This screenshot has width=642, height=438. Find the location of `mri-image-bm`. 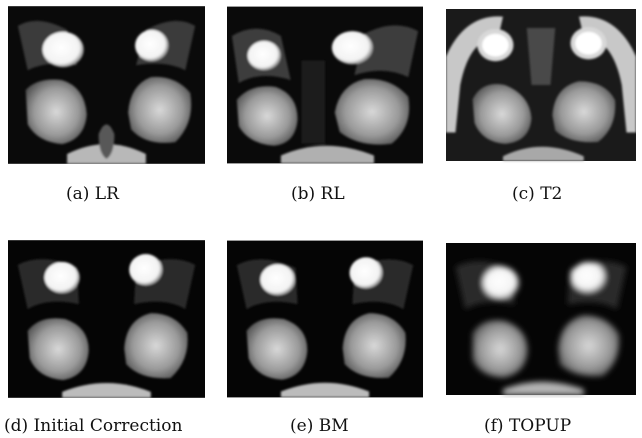

mri-image-bm is located at coordinates (325, 319).